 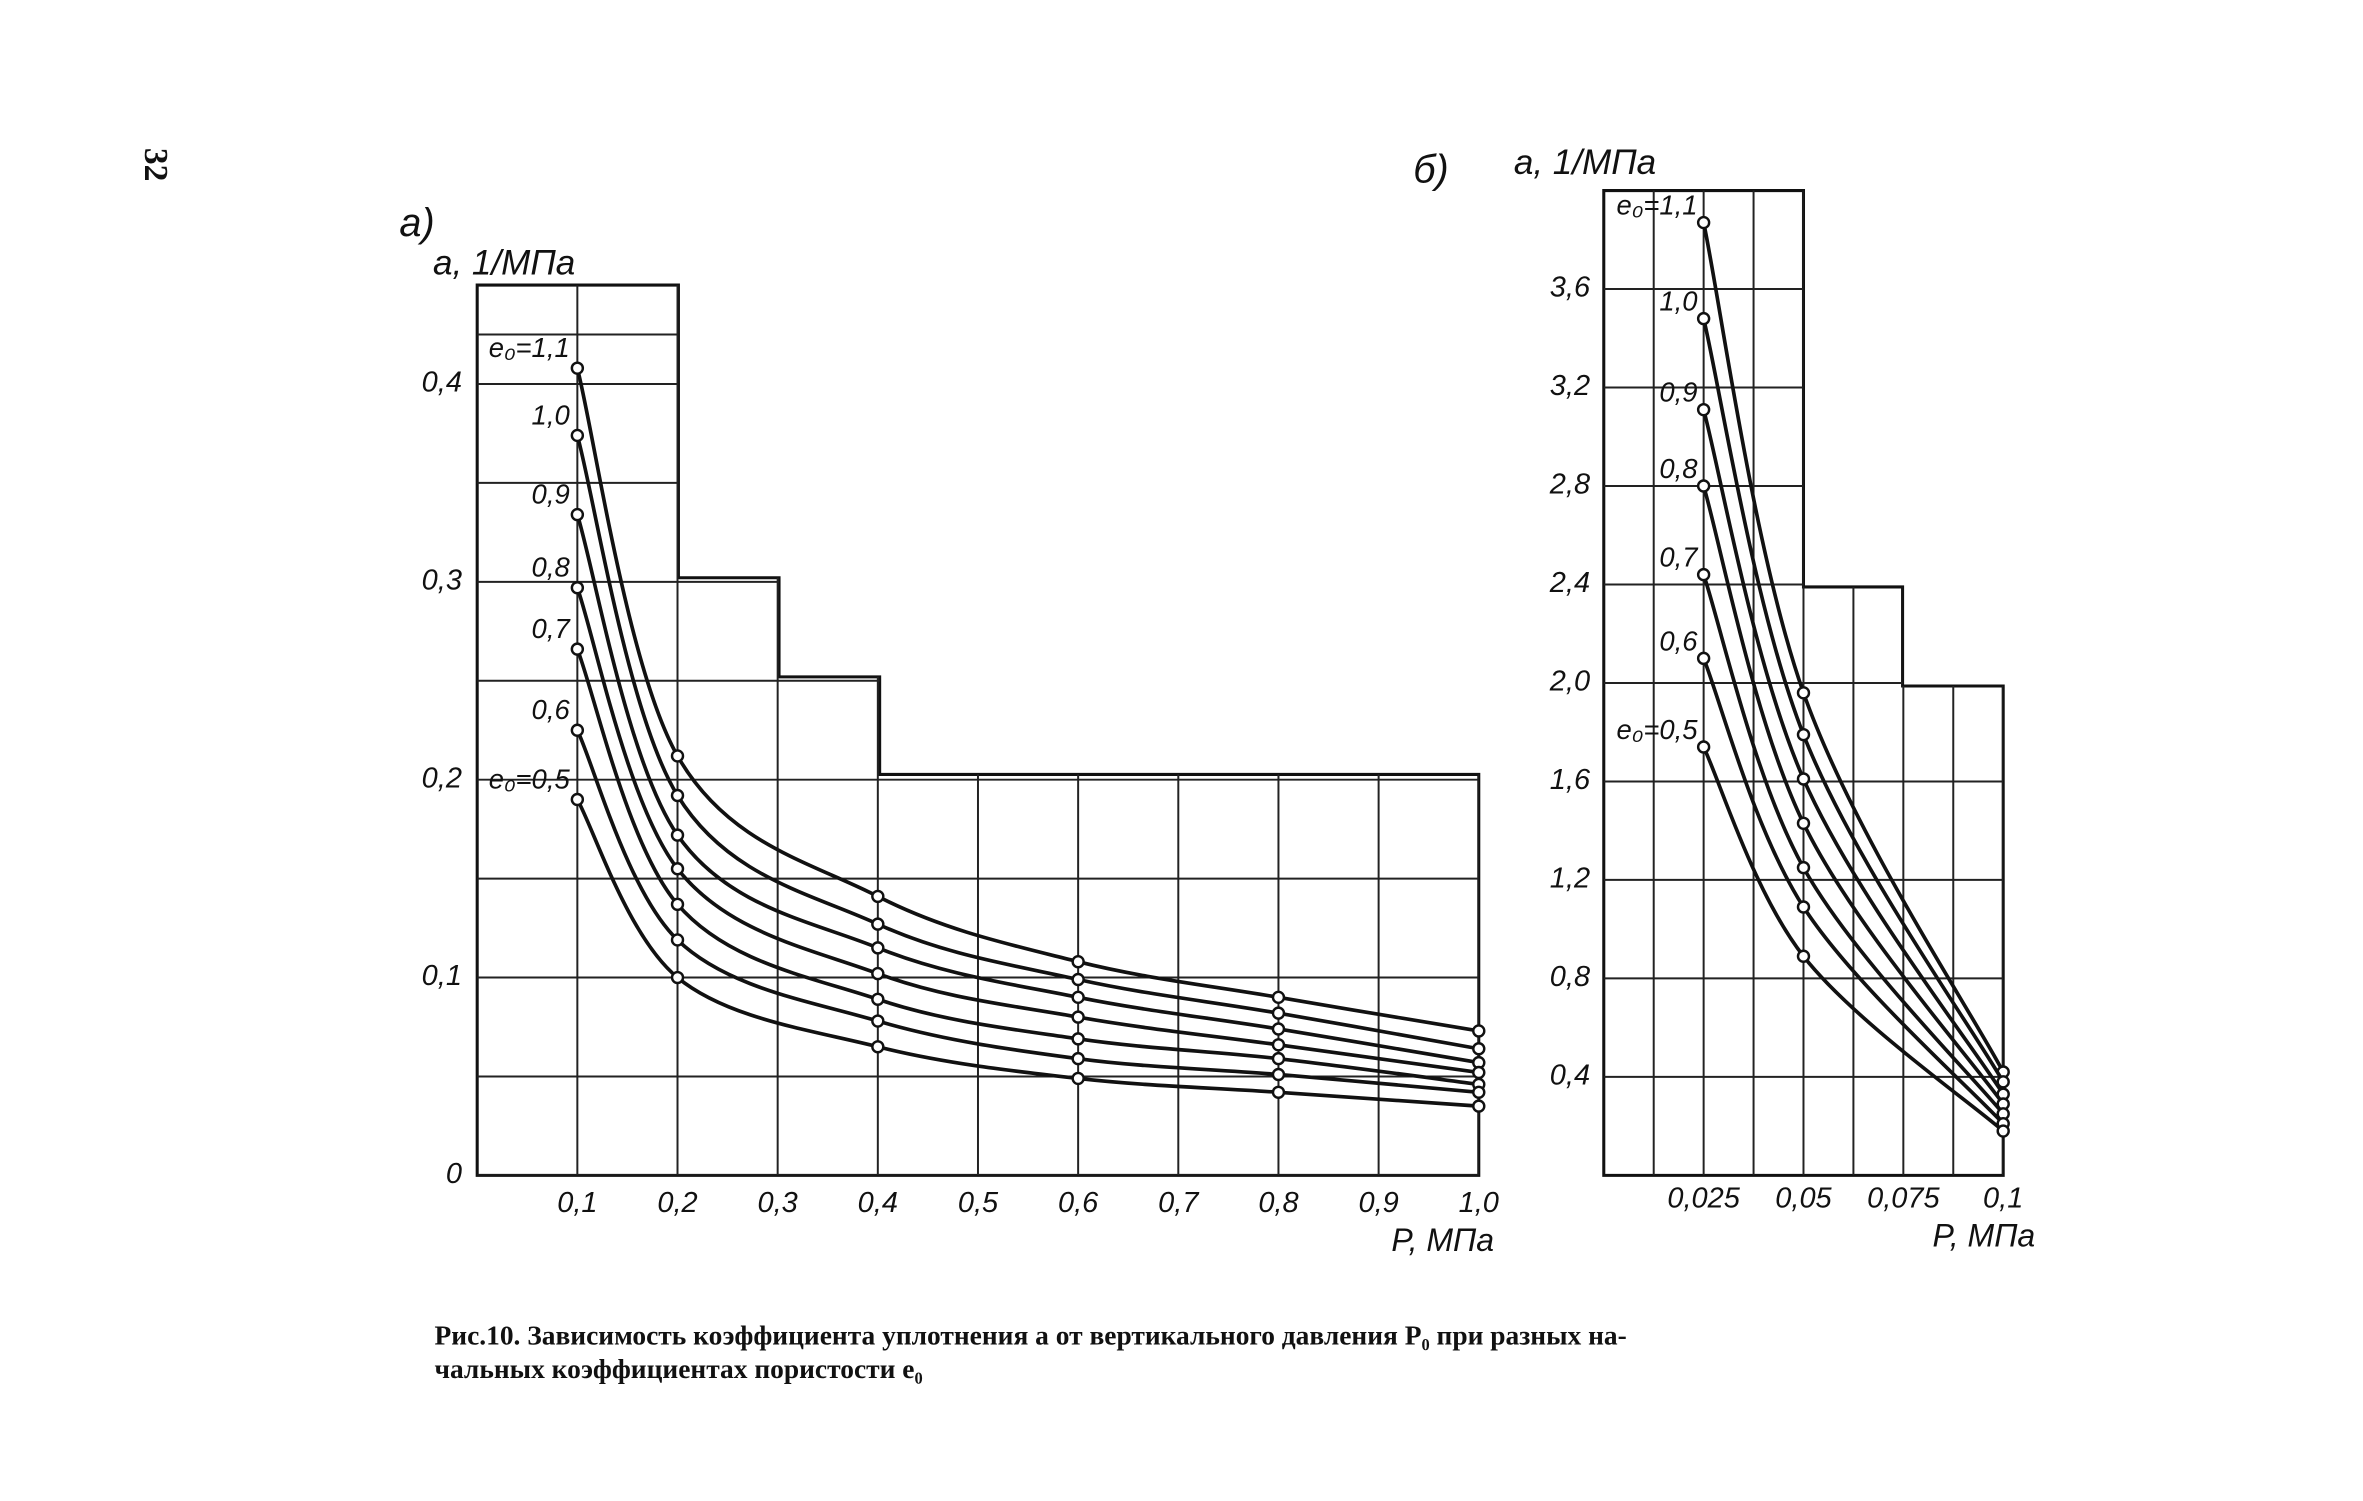 I want to click on x-tick-label: 0,3, so click(x=778, y=1203).